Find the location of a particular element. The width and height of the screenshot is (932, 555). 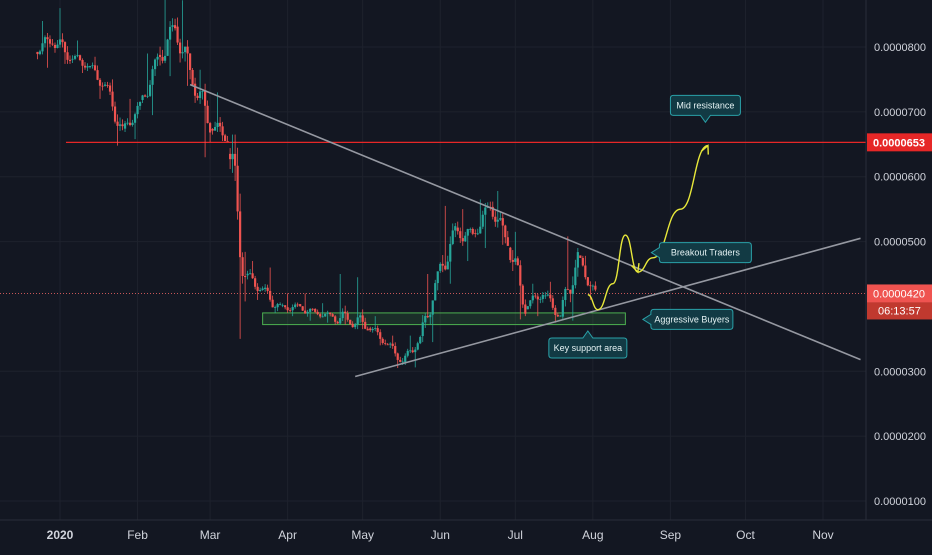

y-tick-label: 0.0000100 is located at coordinates (900, 502).